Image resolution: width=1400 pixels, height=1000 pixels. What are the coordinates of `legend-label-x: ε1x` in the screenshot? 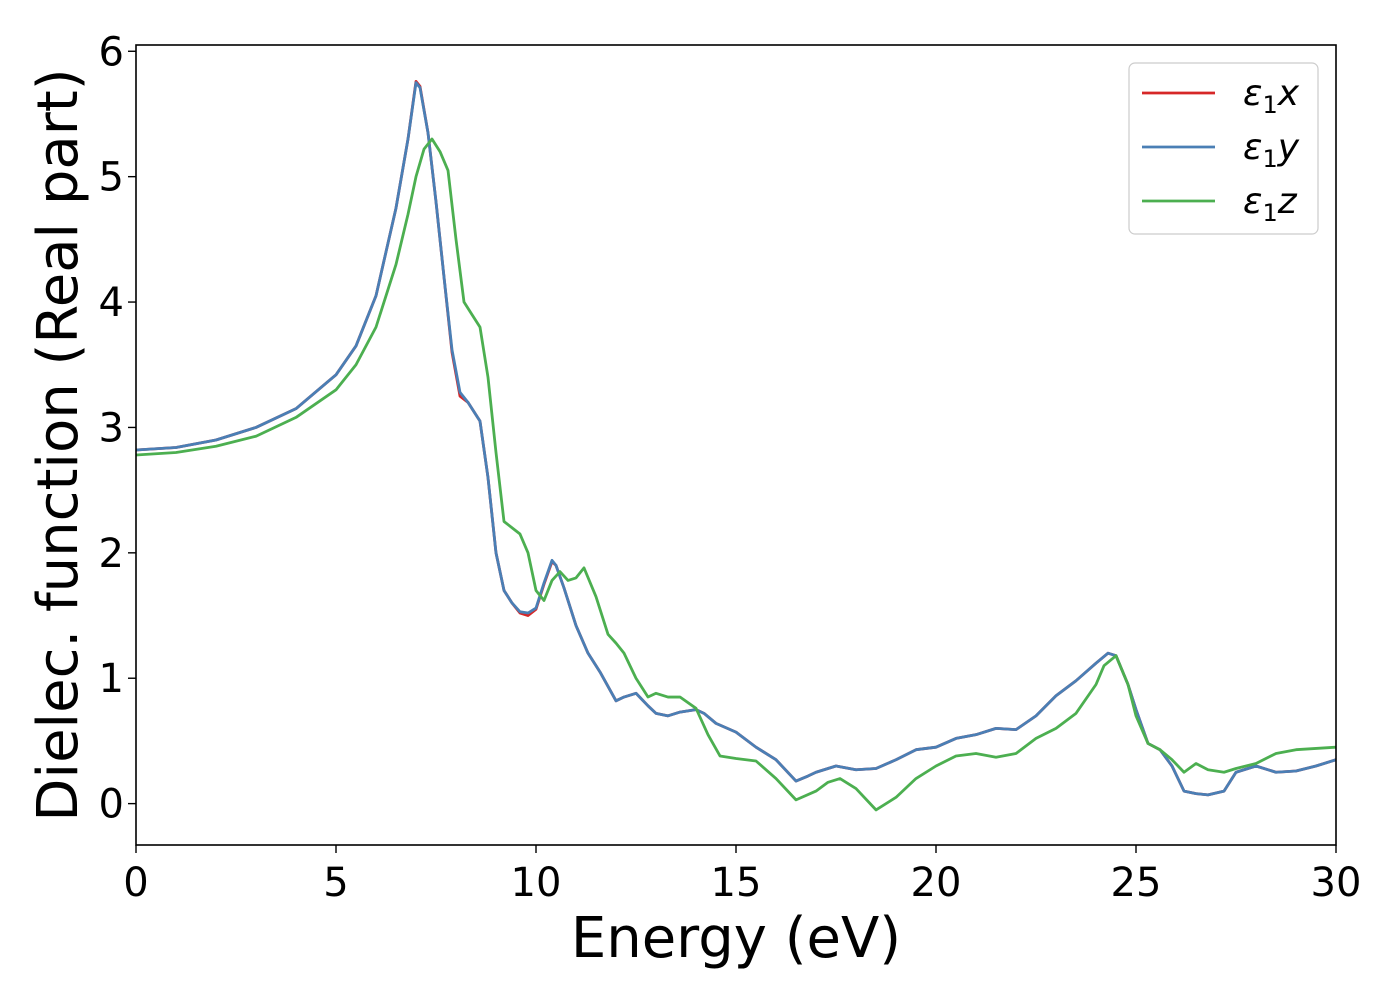 It's located at (1271, 96).